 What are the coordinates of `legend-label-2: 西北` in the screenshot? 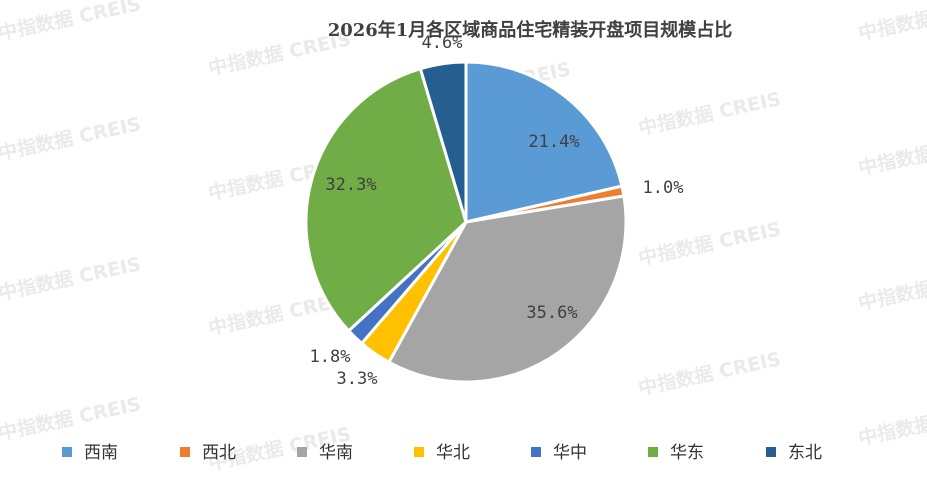 It's located at (219, 453).